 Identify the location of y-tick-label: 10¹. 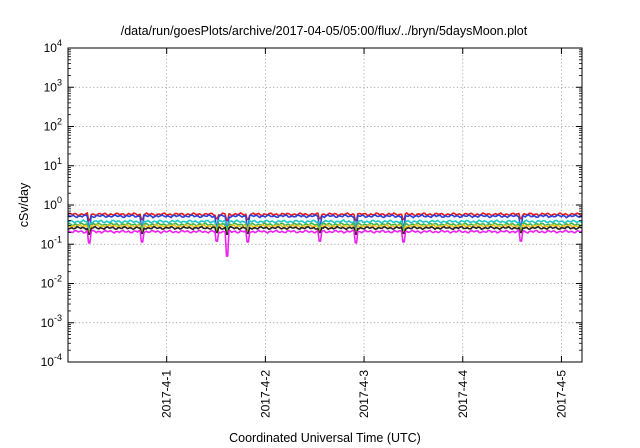
(53, 164).